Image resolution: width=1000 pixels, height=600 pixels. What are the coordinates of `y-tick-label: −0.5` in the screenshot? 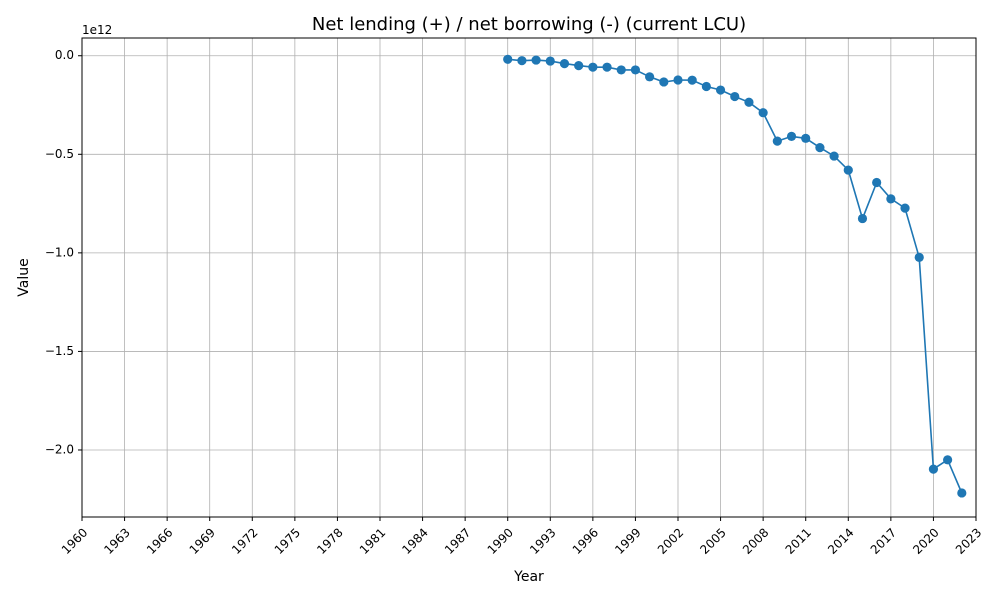 It's located at (59, 154).